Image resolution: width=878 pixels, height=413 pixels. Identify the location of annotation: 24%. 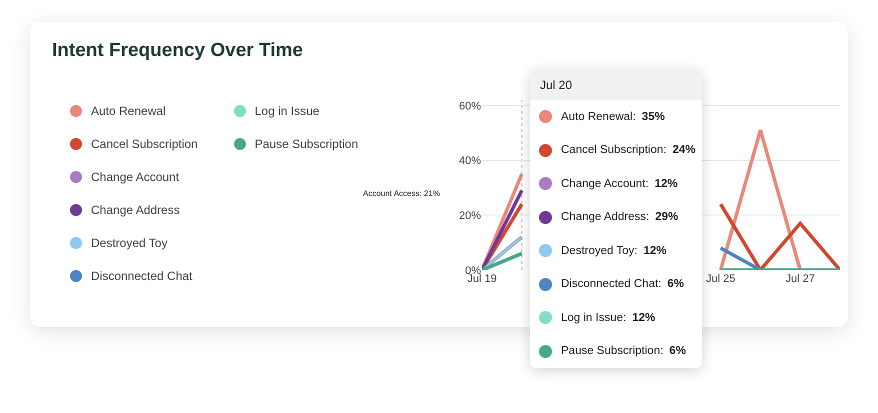
(684, 150).